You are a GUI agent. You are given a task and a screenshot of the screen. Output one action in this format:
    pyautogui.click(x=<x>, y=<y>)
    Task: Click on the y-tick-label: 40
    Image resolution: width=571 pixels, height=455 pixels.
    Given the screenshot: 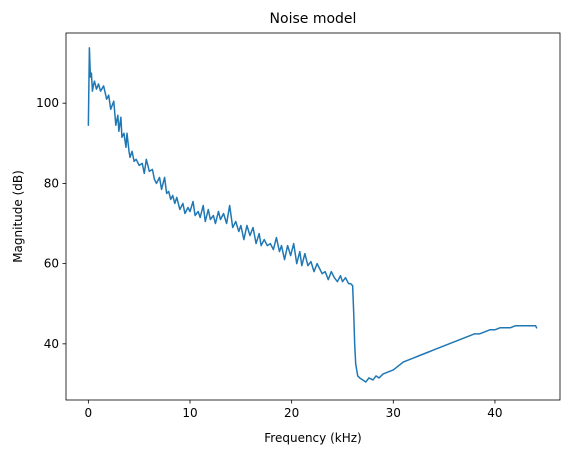 What is the action you would take?
    pyautogui.click(x=51, y=344)
    